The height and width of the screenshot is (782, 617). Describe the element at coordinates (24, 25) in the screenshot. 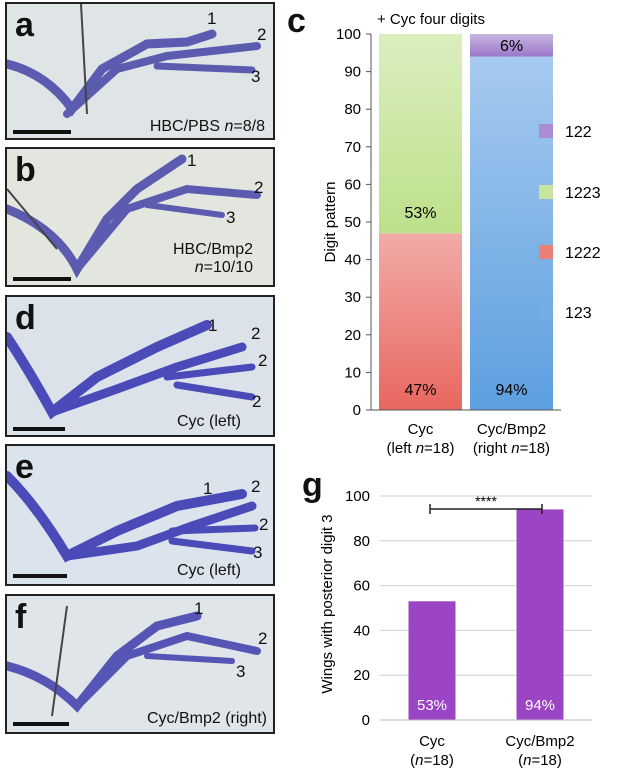

I see `panel-a-letter: a` at that location.